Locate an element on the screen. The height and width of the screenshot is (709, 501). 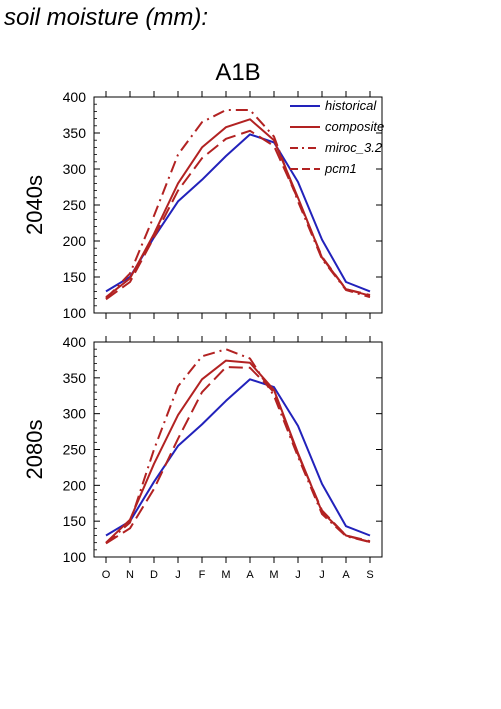
legend: historical composite miroc_3.2 pcm1 is located at coordinates (337, 137).